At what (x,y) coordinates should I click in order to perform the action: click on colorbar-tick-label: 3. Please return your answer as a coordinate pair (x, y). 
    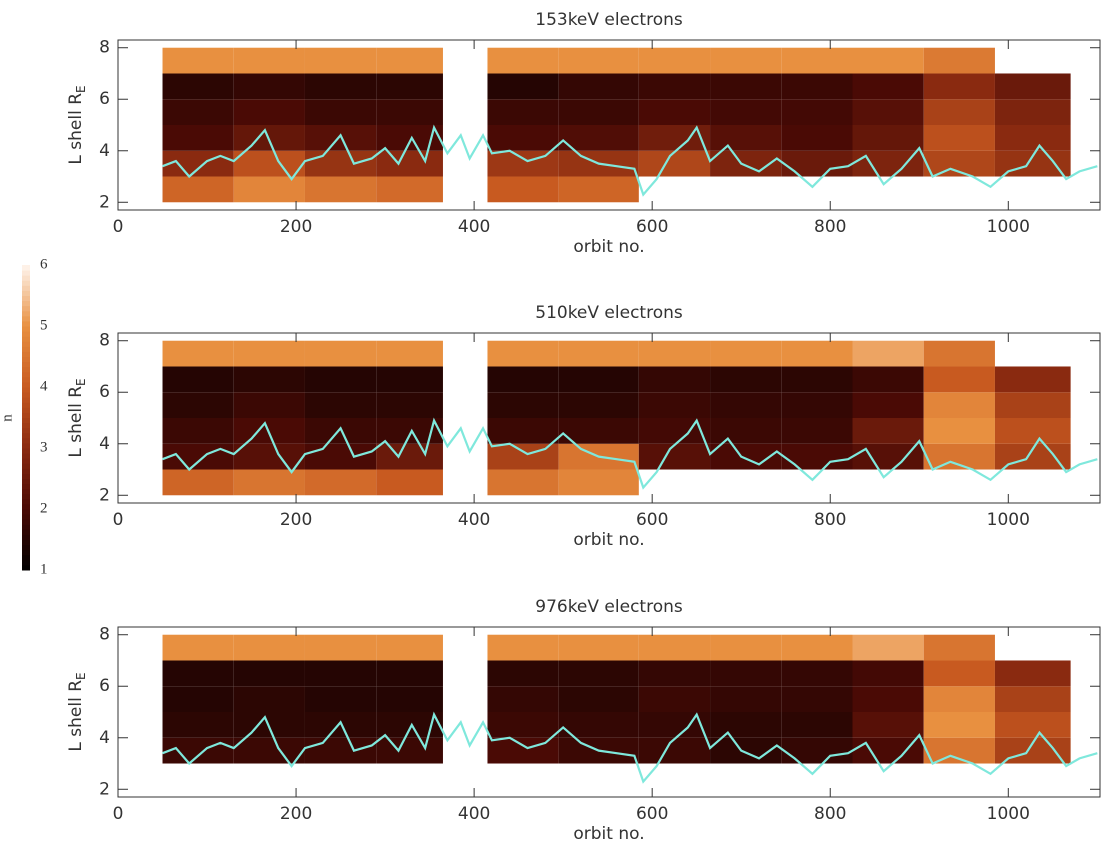
    Looking at the image, I should click on (44, 447).